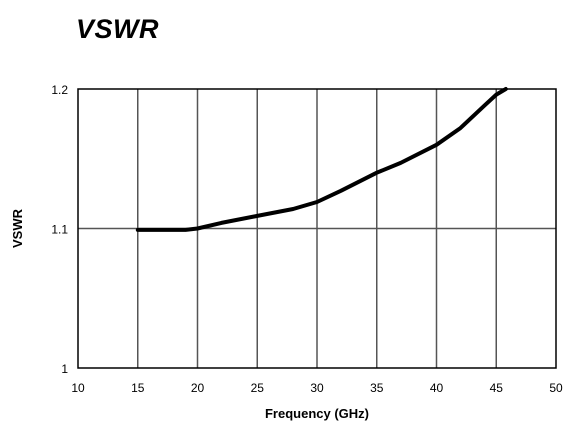 The height and width of the screenshot is (428, 570). Describe the element at coordinates (437, 388) in the screenshot. I see `x-tick-label: 40` at that location.